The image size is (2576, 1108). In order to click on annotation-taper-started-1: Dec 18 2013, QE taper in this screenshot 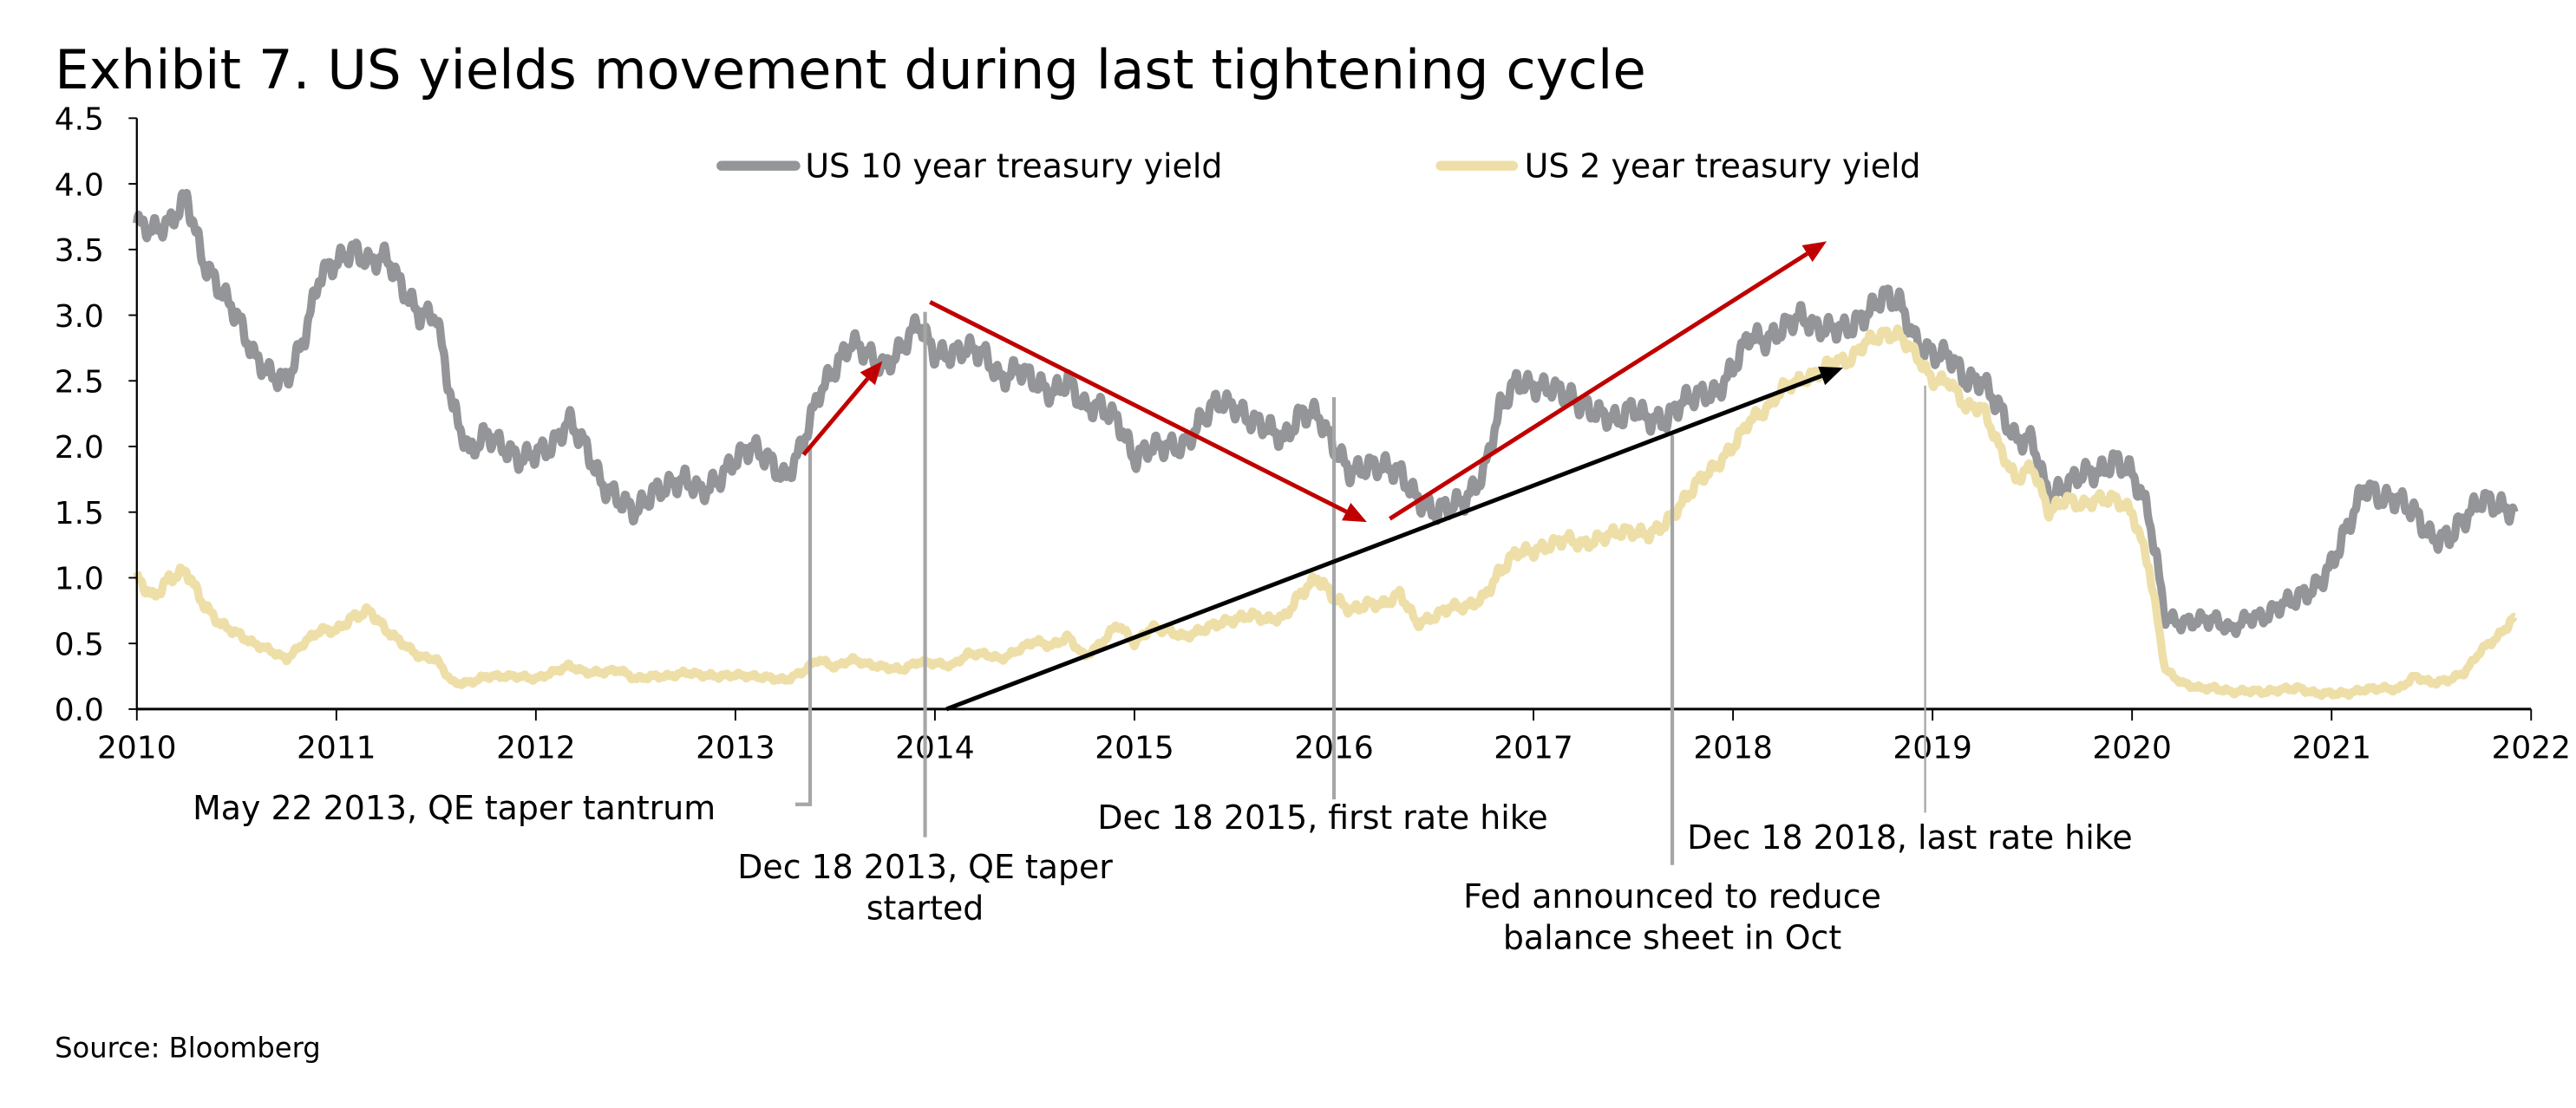, I will do `click(925, 867)`.